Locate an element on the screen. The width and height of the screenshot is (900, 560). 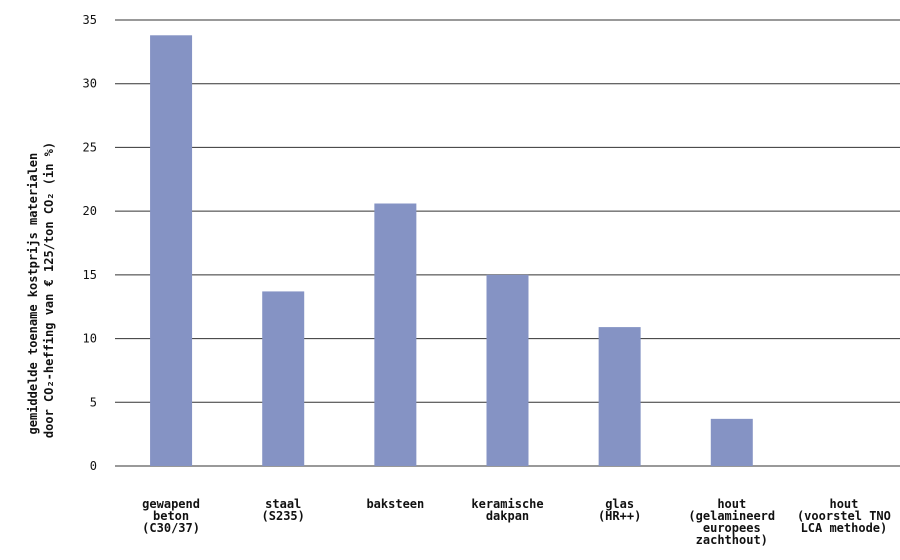
y-tick-label: 30 is located at coordinates (90, 84).